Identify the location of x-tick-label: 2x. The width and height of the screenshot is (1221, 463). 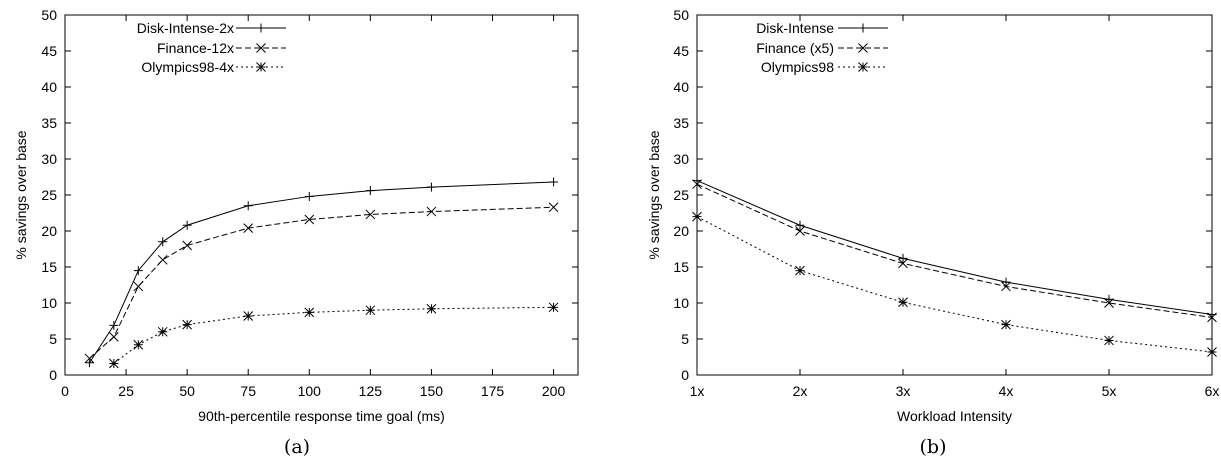
(800, 391).